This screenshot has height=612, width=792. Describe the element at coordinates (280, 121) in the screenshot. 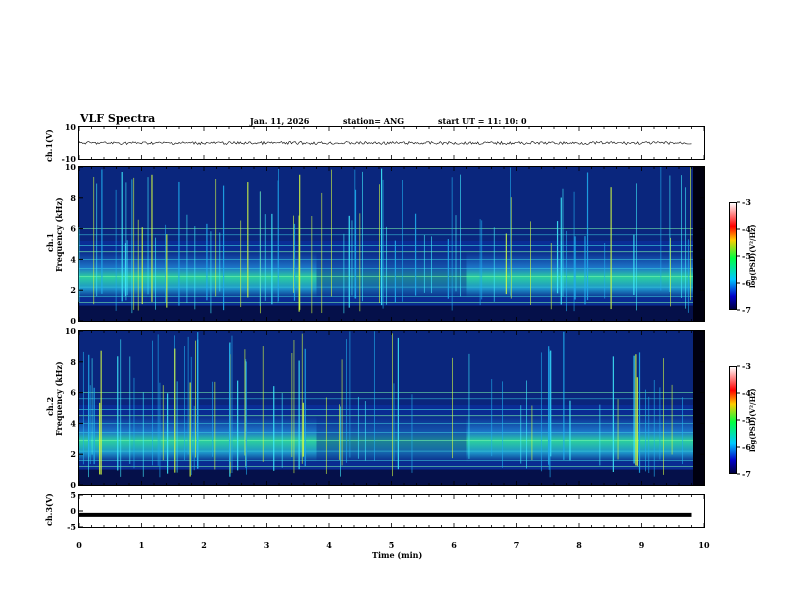

I see `date-label: Jan. 11, 2026` at that location.